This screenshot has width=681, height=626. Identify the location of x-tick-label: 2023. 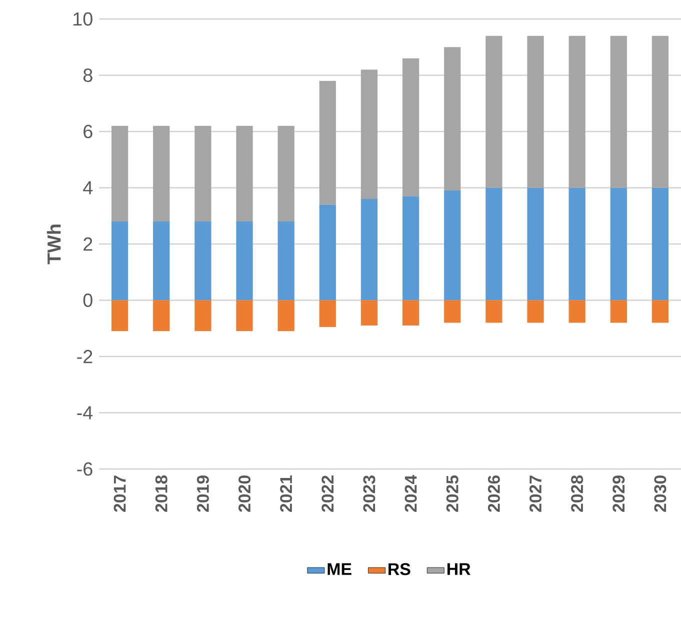
(369, 493).